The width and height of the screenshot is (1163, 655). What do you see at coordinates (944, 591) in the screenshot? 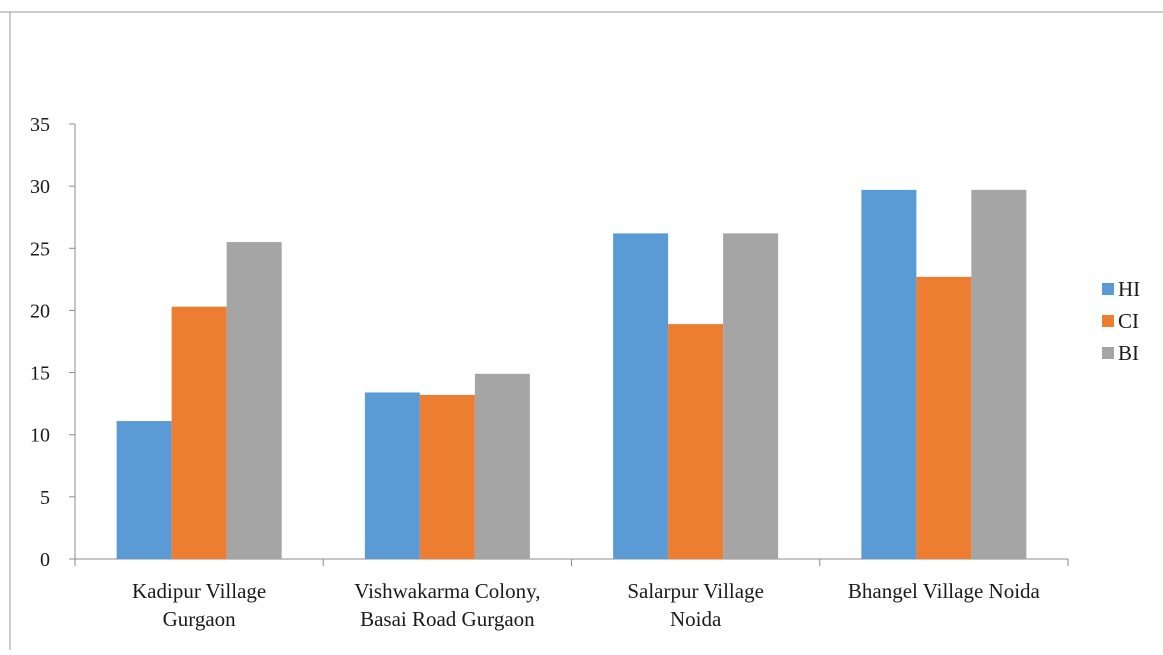
I see `x-category-label: Bhangel Village Noida` at bounding box center [944, 591].